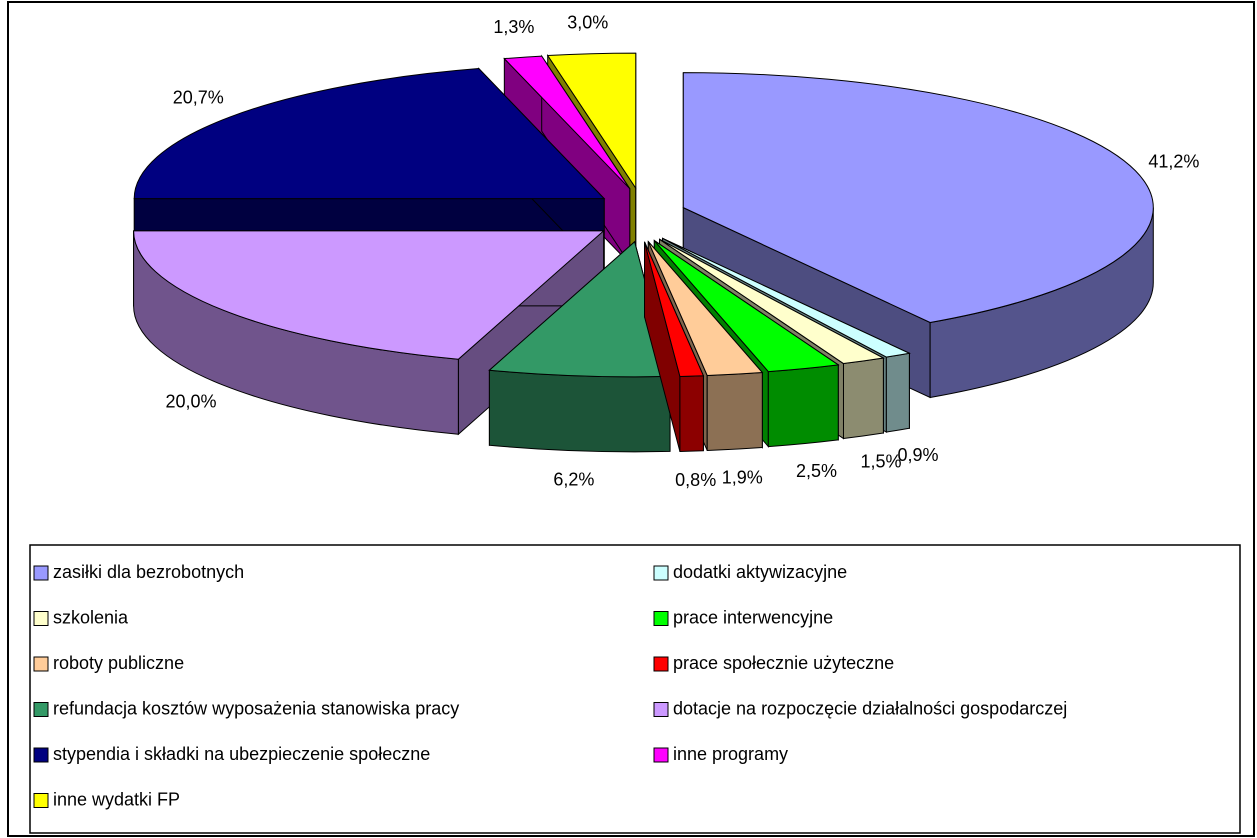  Describe the element at coordinates (730, 754) in the screenshot. I see `legend-label: inne programy` at that location.